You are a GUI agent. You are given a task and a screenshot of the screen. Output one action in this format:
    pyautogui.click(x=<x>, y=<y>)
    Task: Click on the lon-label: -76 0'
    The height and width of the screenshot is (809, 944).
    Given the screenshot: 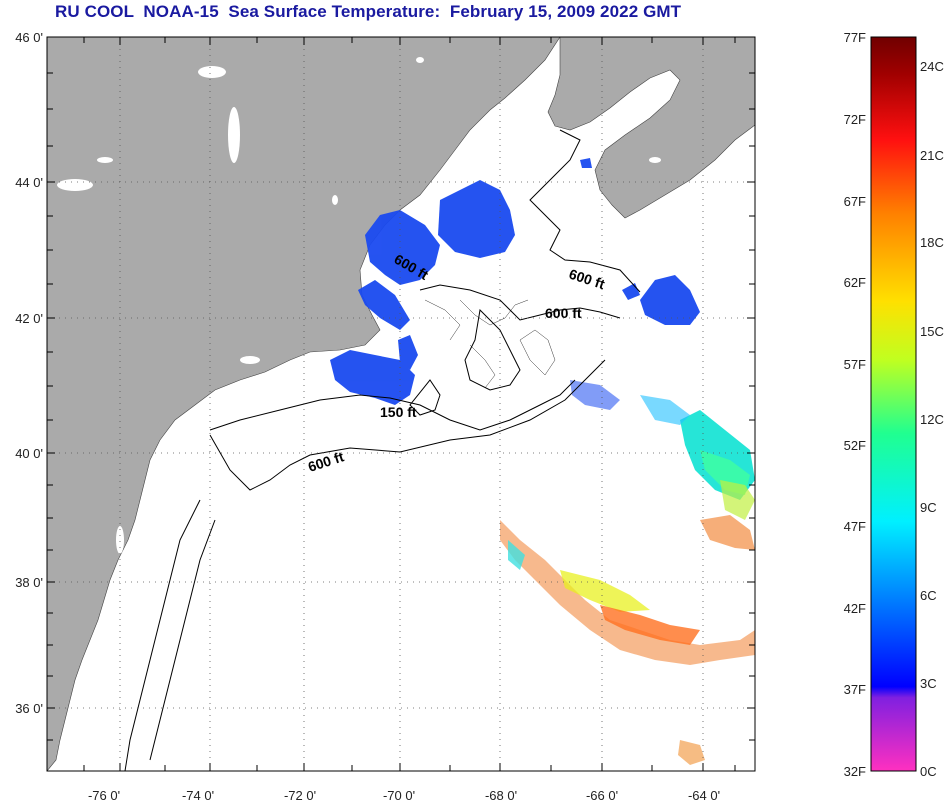 What is the action you would take?
    pyautogui.click(x=104, y=795)
    